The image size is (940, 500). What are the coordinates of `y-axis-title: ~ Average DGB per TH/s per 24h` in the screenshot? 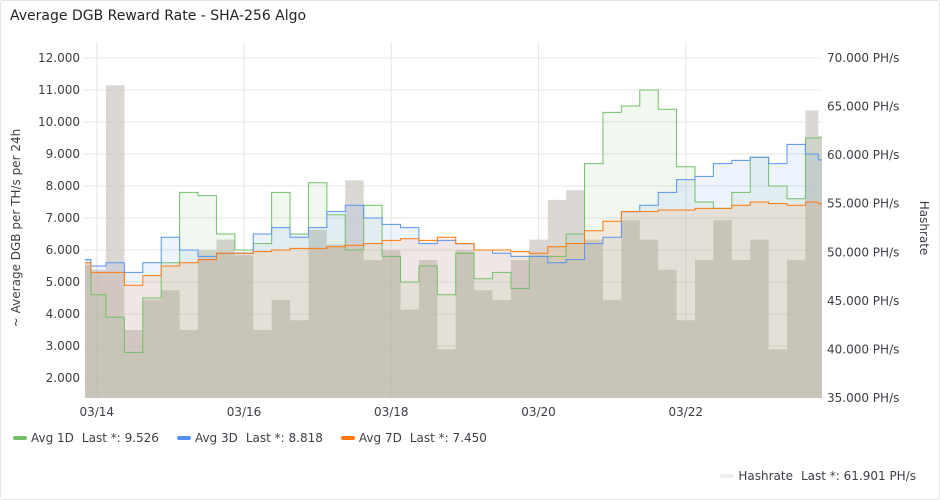 It's located at (16, 228).